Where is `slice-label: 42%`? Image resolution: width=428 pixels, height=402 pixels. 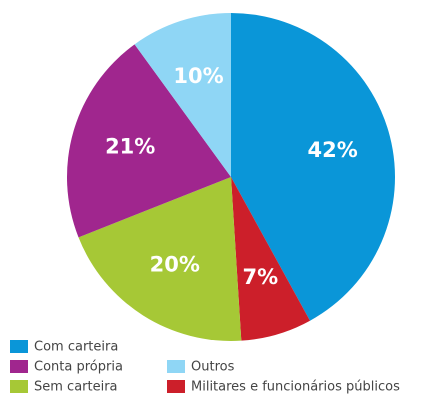
slice-label: 42% is located at coordinates (333, 150).